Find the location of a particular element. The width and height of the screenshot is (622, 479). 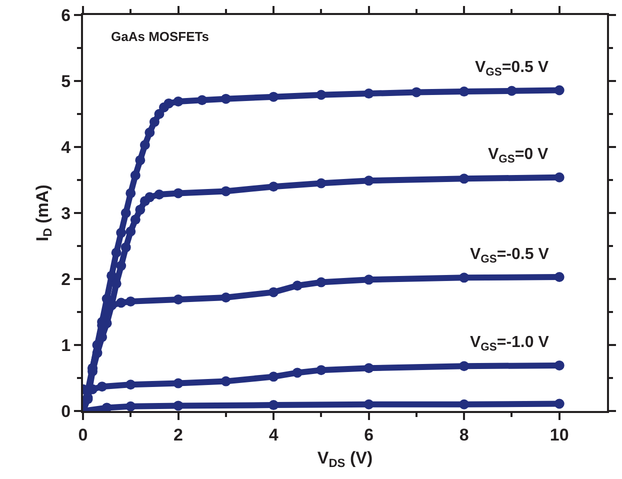

series-label: V$_{GS}$=0.5 V is located at coordinates (512, 68).